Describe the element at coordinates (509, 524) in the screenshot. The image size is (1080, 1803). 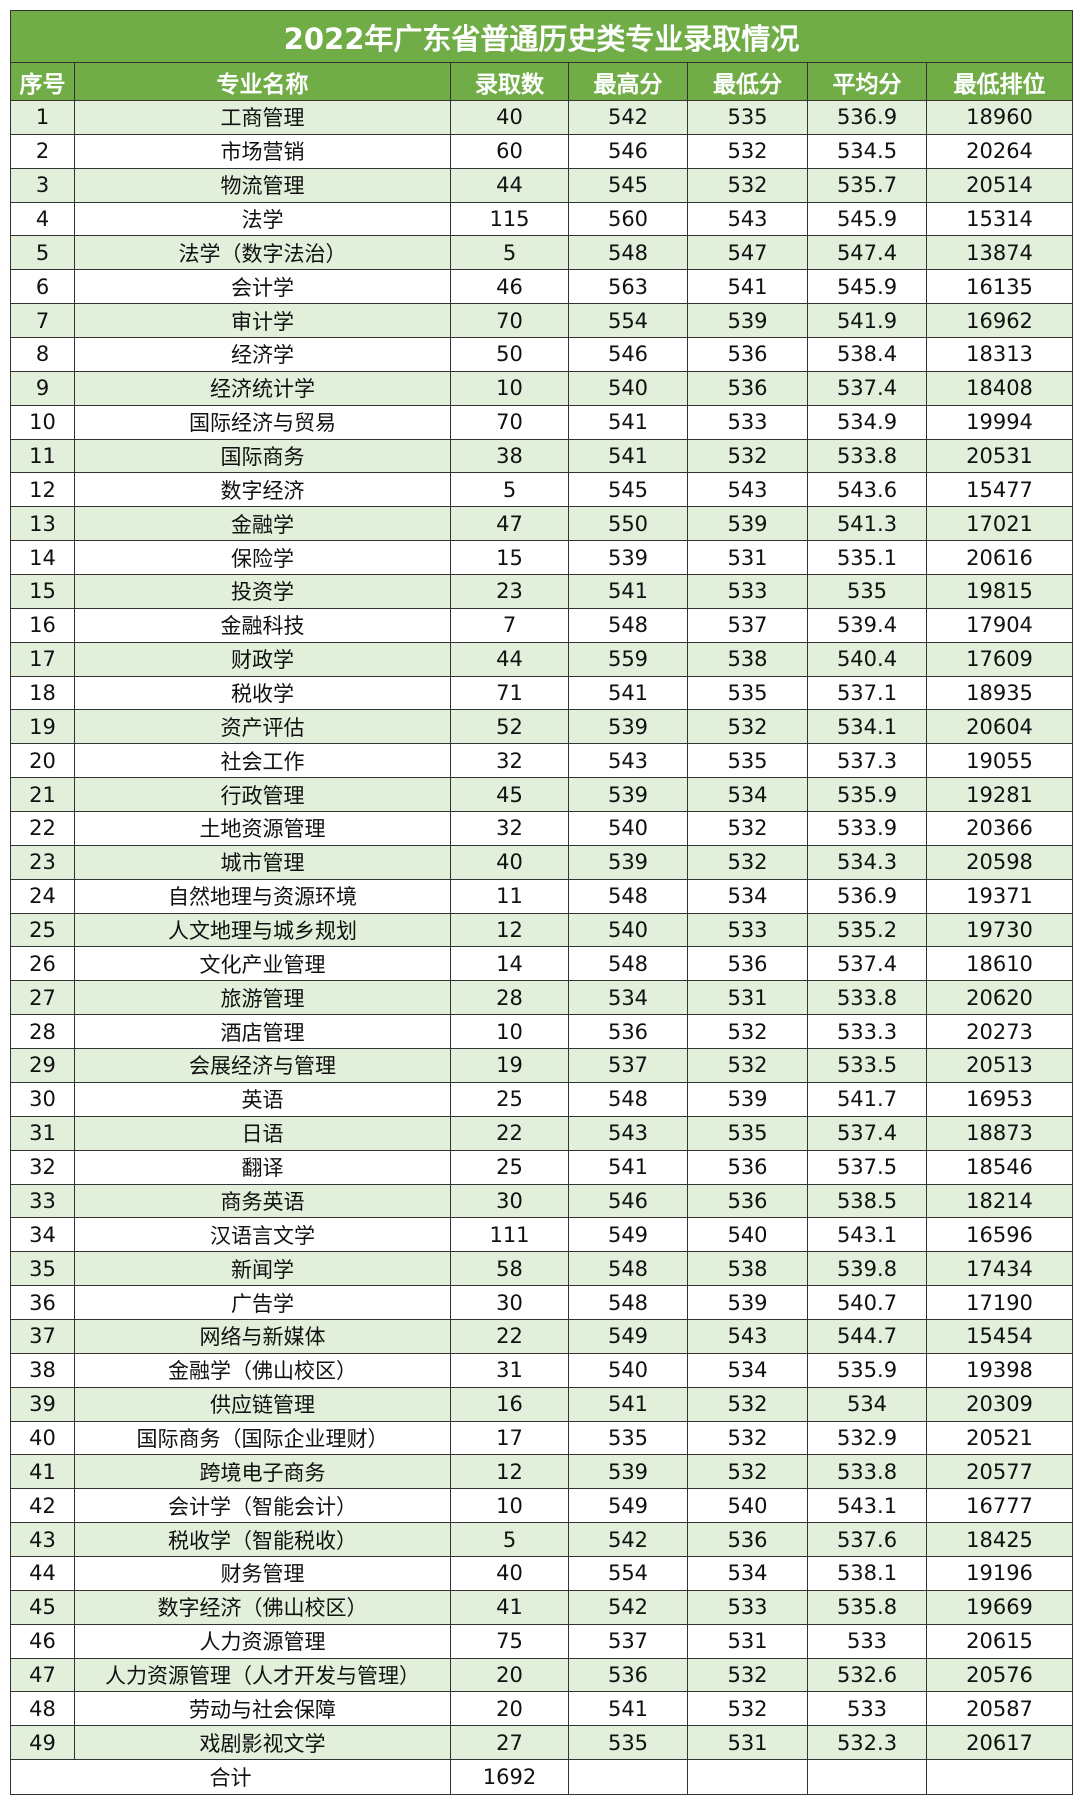
I see `cell-admitted-count: 47` at that location.